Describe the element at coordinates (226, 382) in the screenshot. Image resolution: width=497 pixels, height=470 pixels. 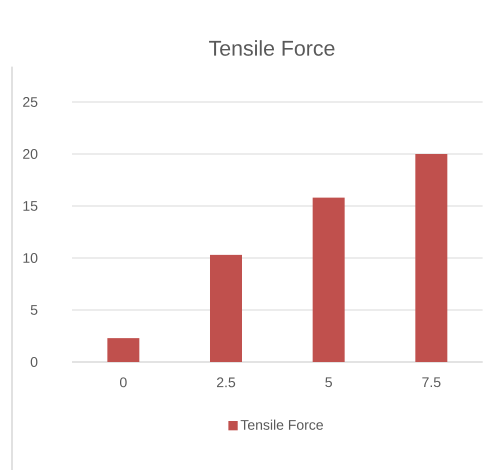
I see `x-tick-label: 2.5` at that location.